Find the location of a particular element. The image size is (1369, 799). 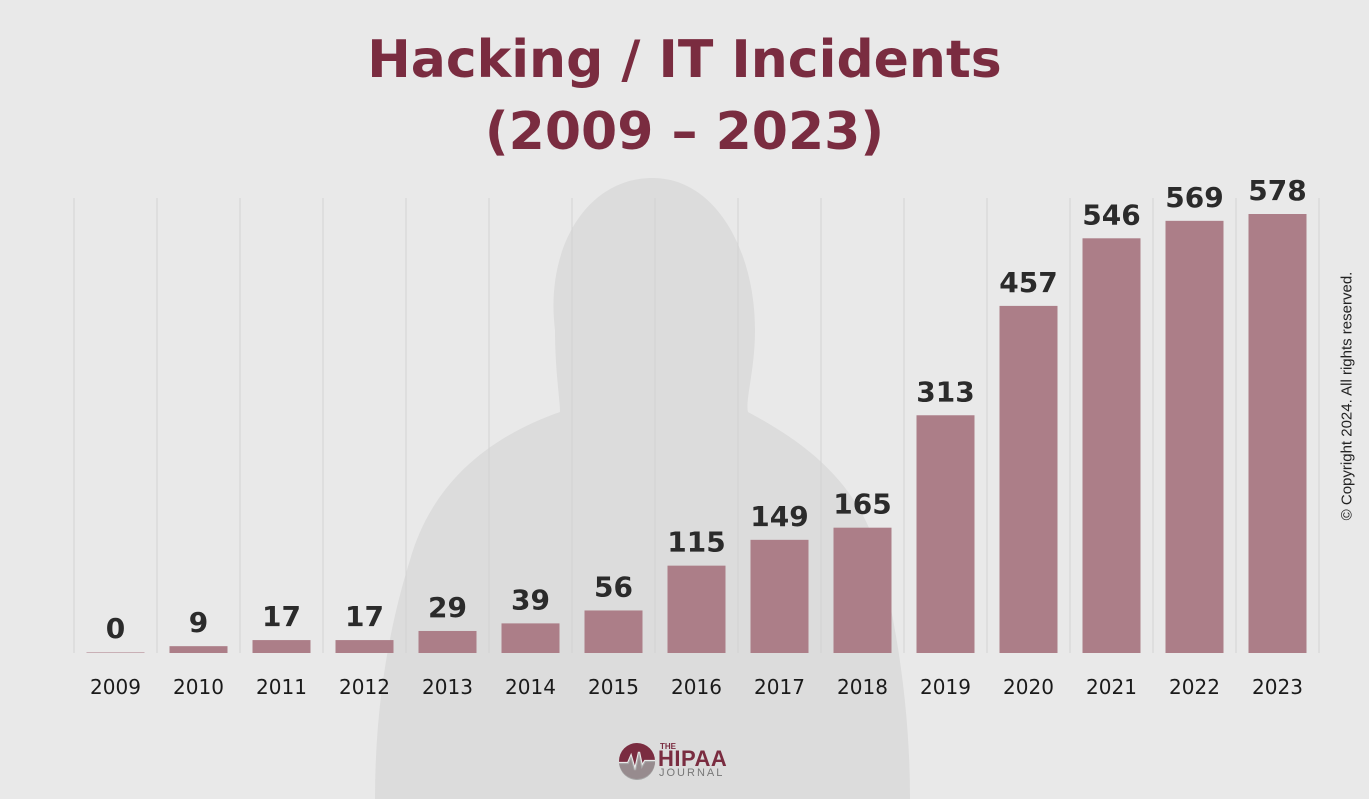

hipaa-journal-logo: THE HIPAA JOURNAL is located at coordinates (688, 762).